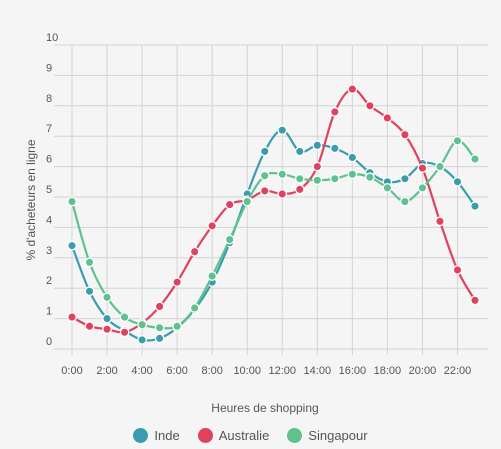 Image resolution: width=501 pixels, height=449 pixels. What do you see at coordinates (247, 371) in the screenshot?
I see `x-tick-label: 10:00` at bounding box center [247, 371].